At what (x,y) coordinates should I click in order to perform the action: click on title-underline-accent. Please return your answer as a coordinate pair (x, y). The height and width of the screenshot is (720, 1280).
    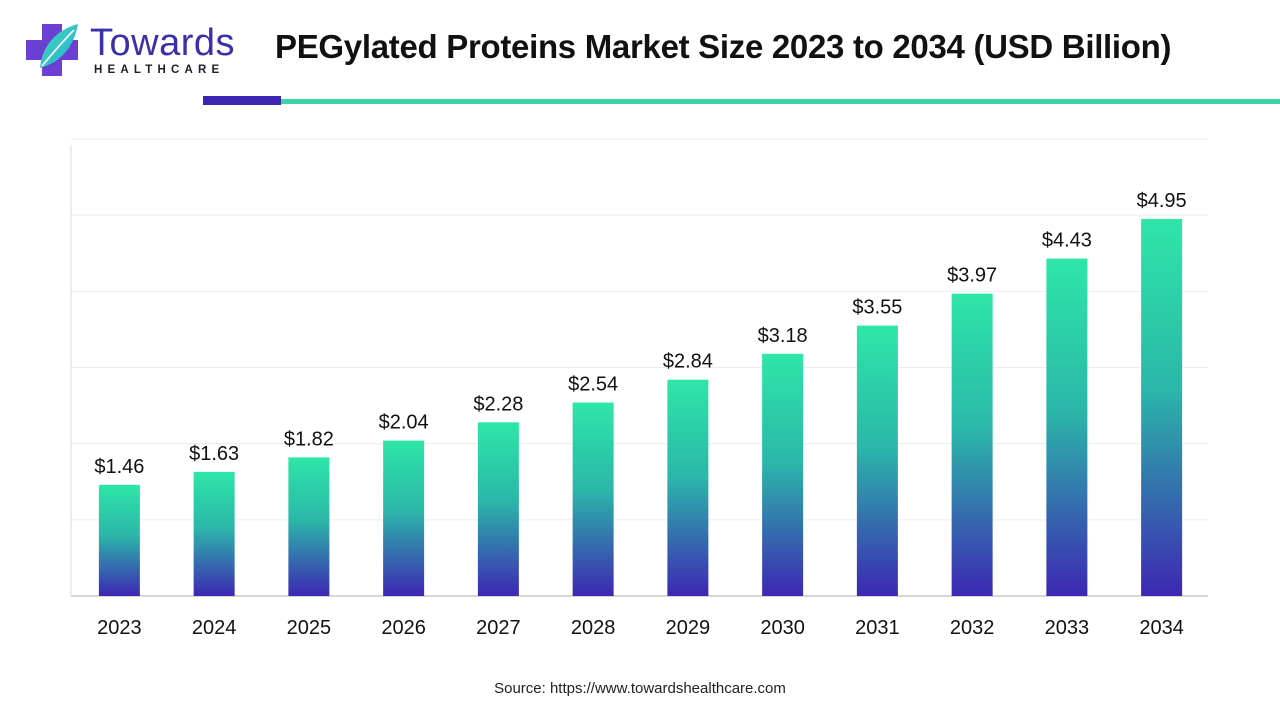
    Looking at the image, I should click on (242, 100).